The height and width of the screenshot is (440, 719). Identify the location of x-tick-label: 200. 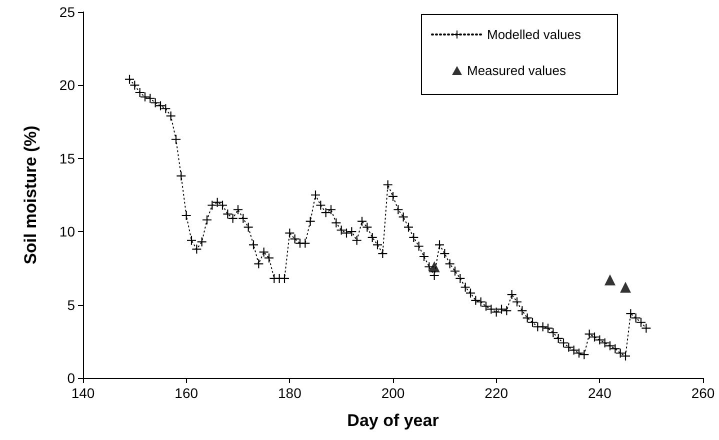
(393, 393).